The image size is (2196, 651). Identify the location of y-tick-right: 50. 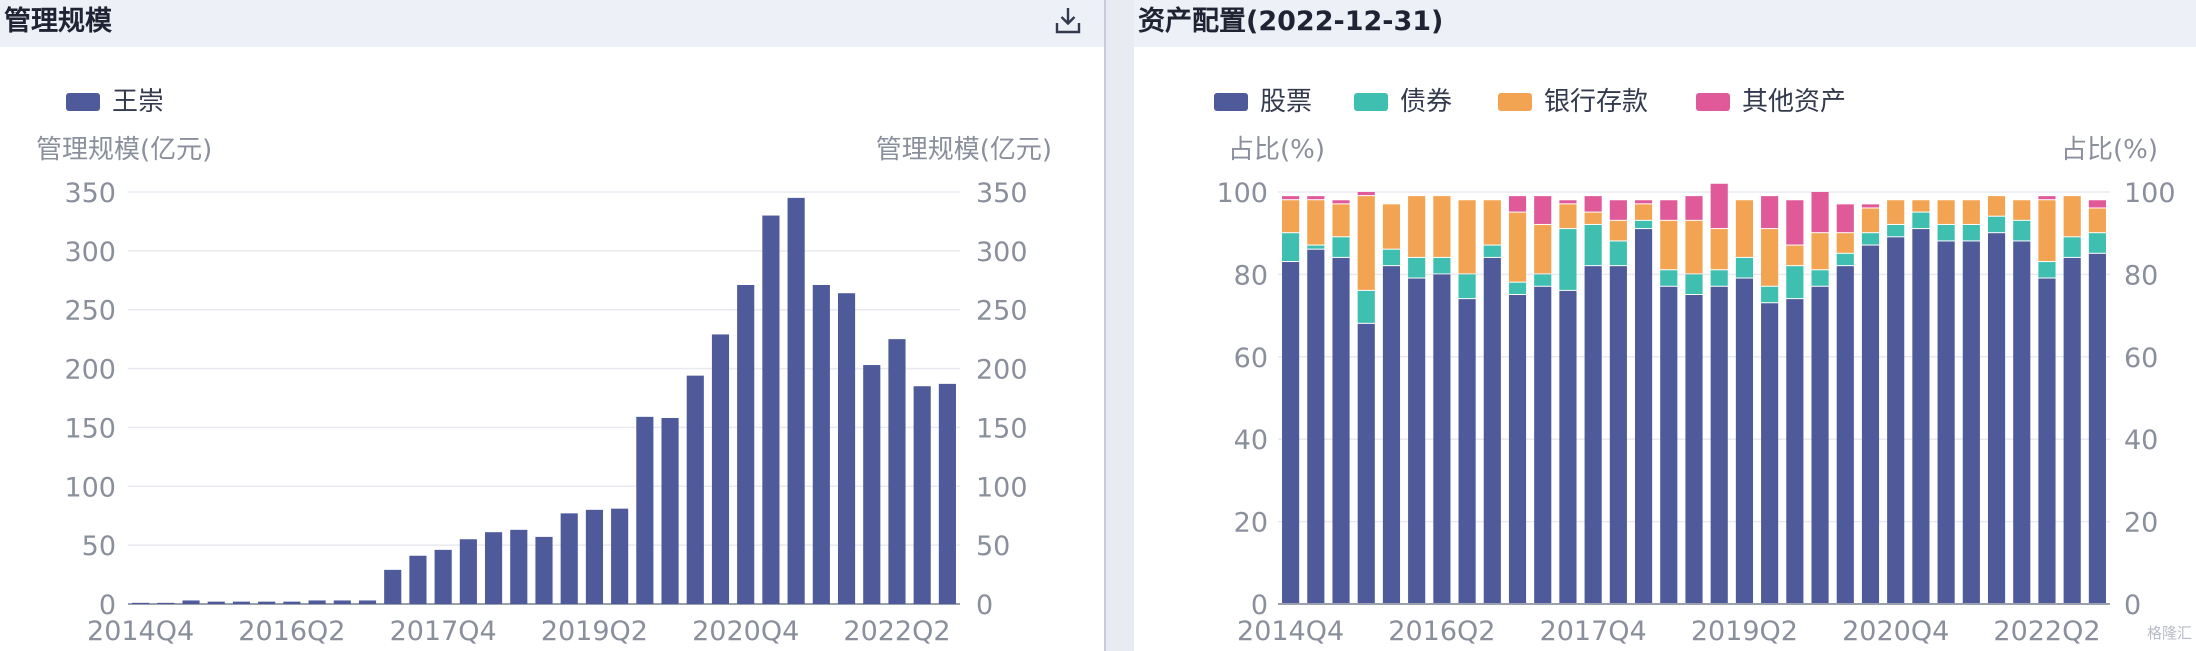
(993, 546).